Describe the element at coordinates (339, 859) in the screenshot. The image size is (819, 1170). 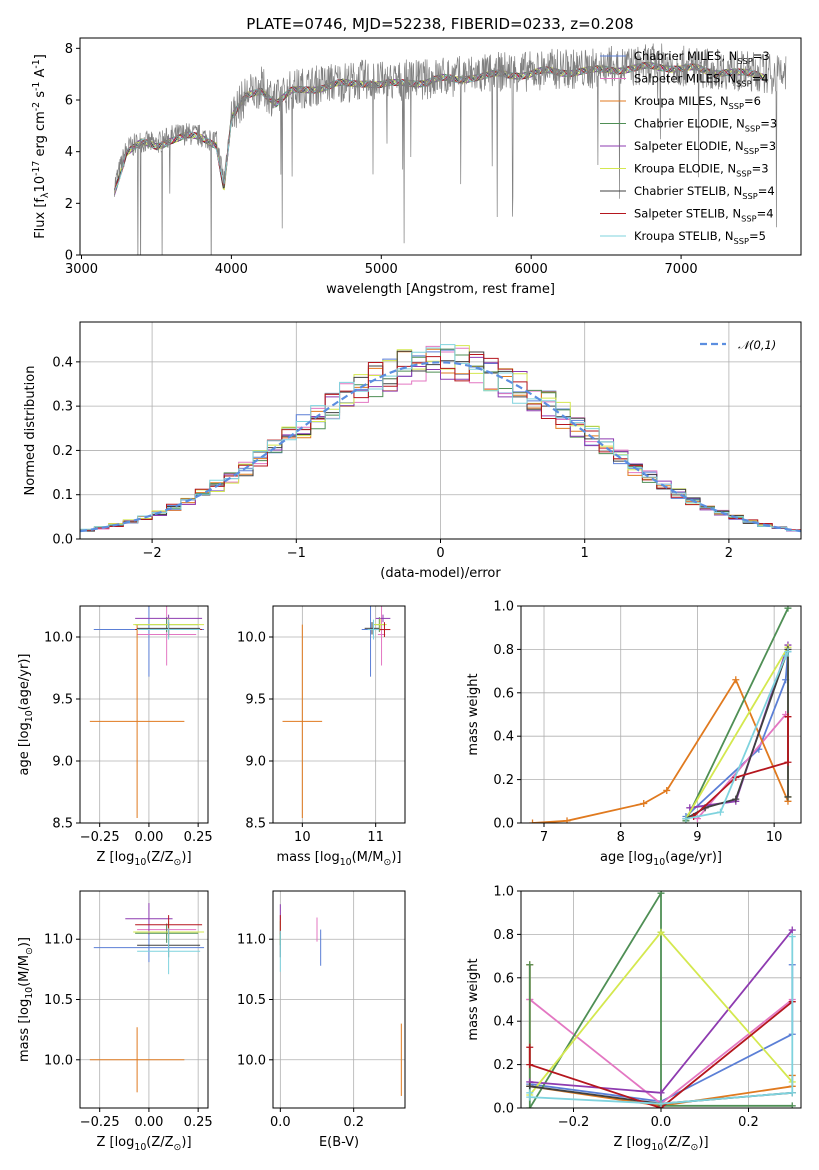
I see `x-axis-label: mass [log10​(M/M⊙​)]` at that location.